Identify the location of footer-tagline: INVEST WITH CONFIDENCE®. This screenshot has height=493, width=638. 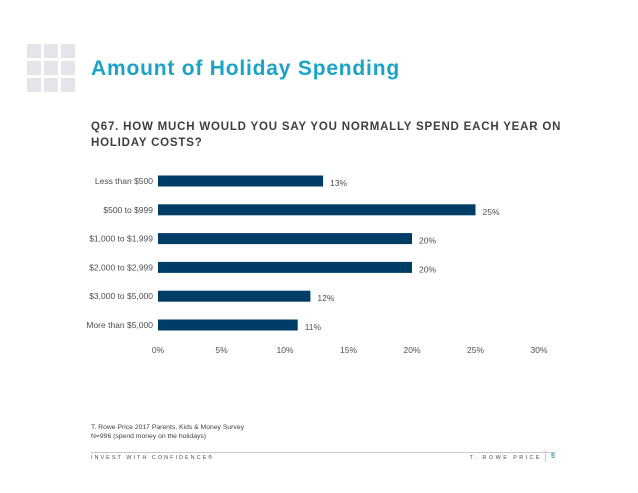
(153, 458).